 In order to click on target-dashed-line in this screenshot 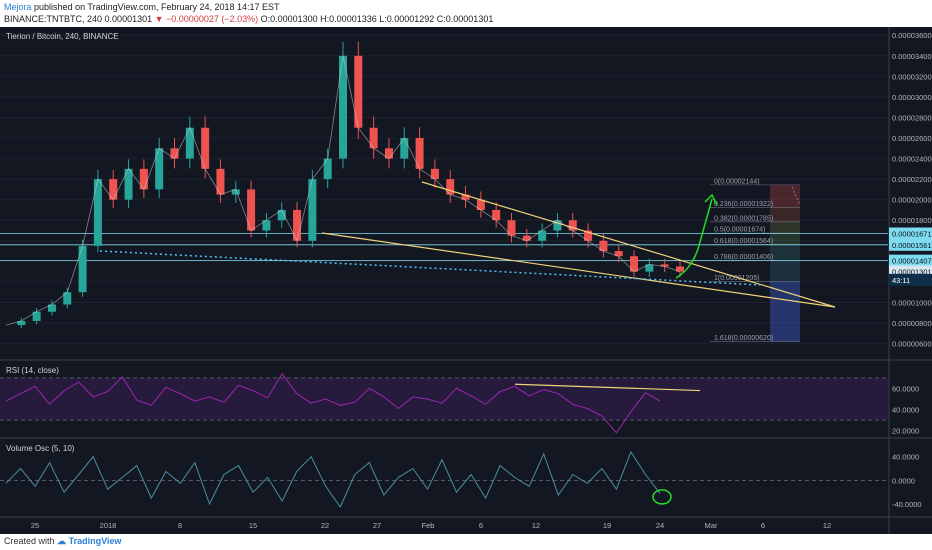, I will do `click(796, 196)`.